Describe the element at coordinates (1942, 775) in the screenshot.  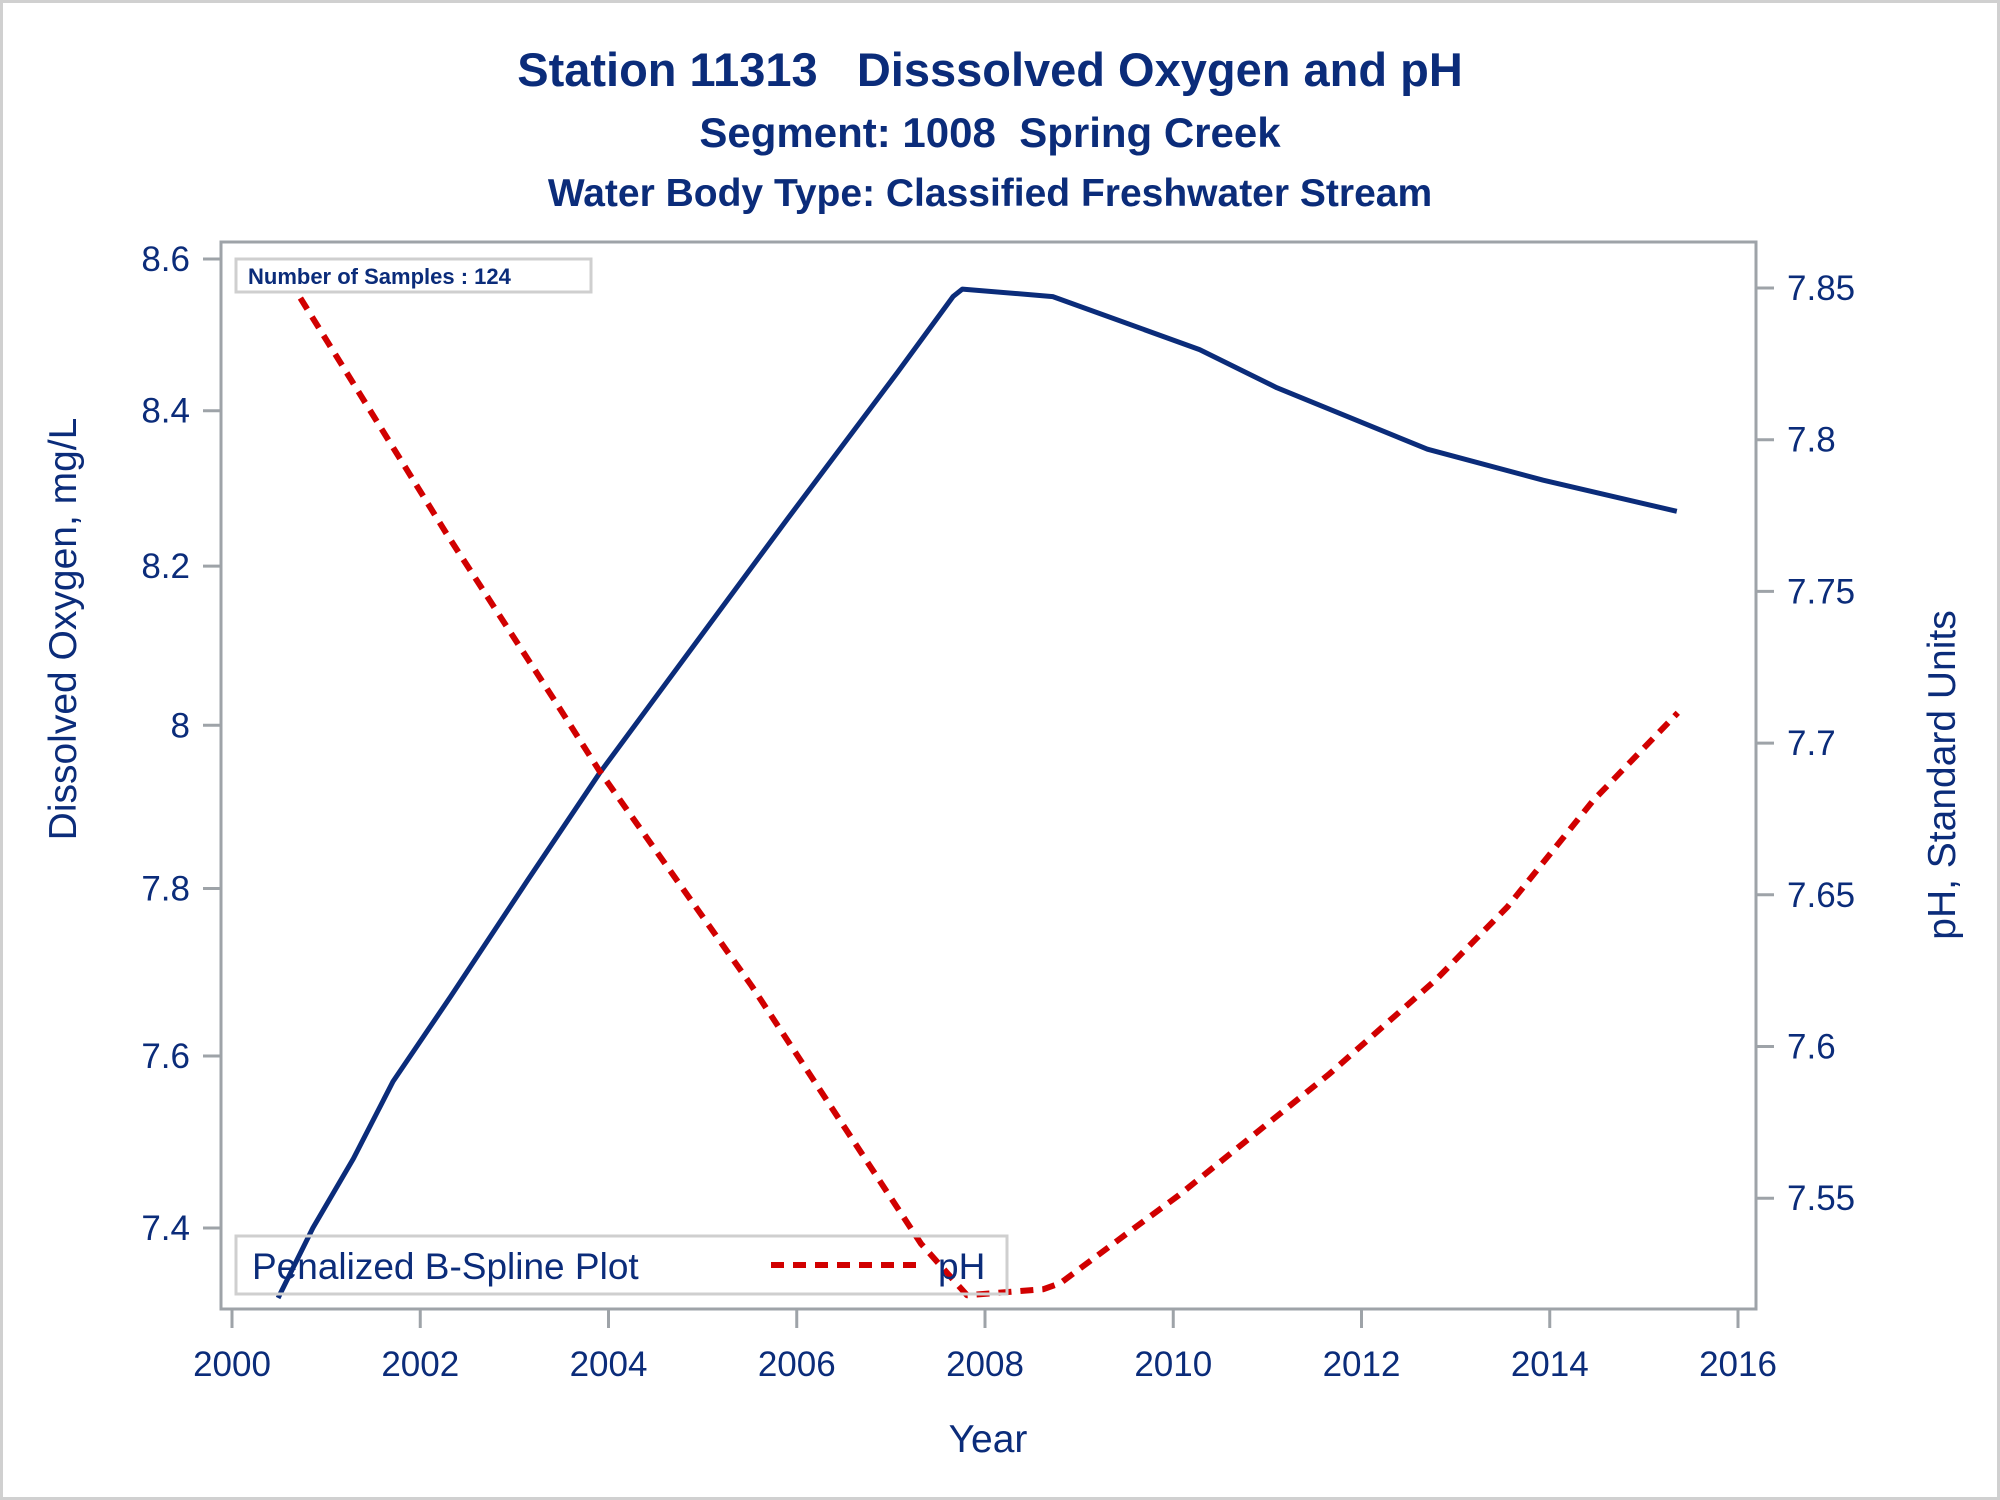
I see `y2-axis-label: pH, Standard Units` at that location.